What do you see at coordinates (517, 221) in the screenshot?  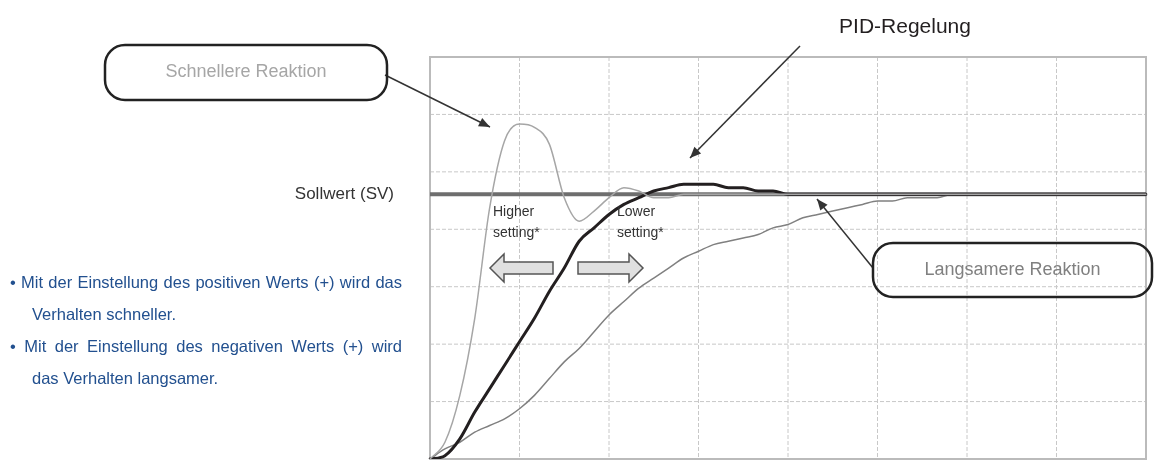 I see `annotation: Higher setting*` at bounding box center [517, 221].